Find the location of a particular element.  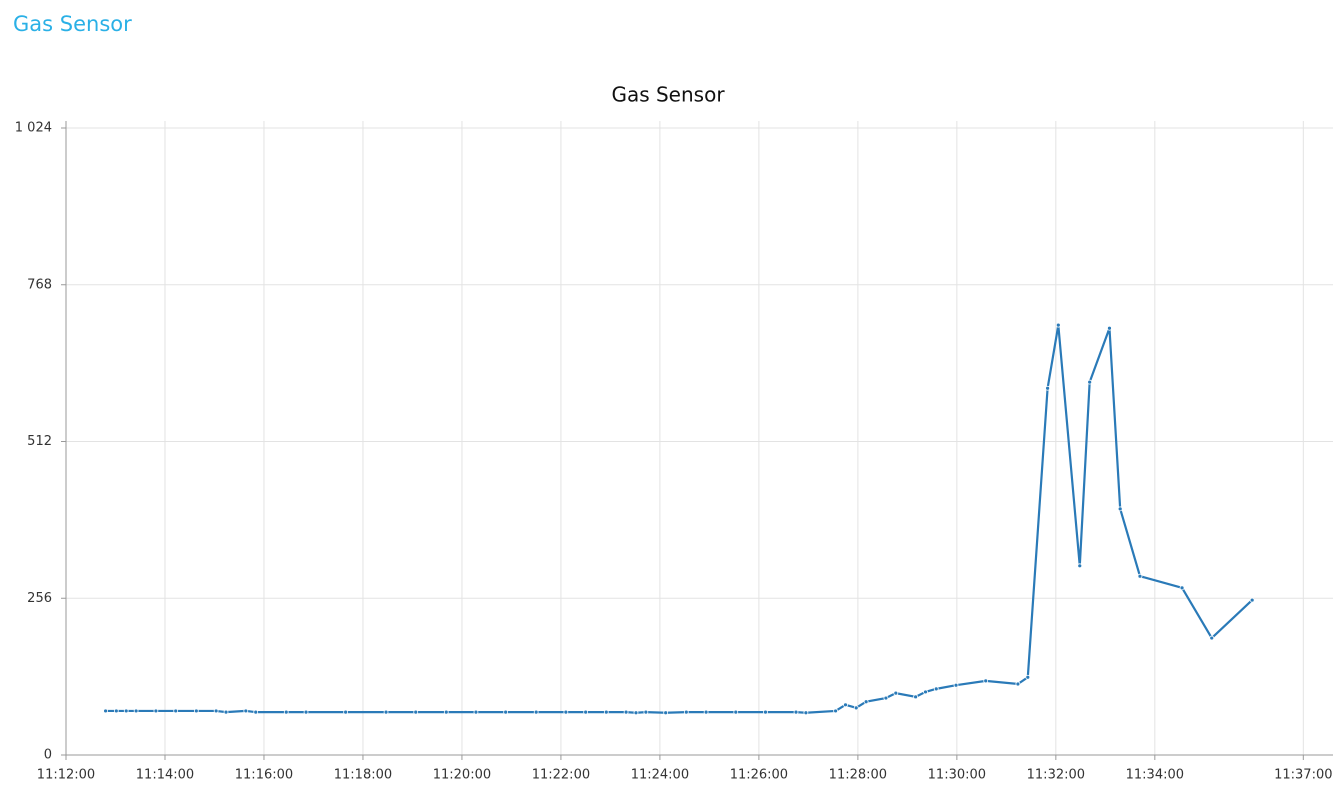

x-tick-label: 11:37:00 is located at coordinates (1303, 775).